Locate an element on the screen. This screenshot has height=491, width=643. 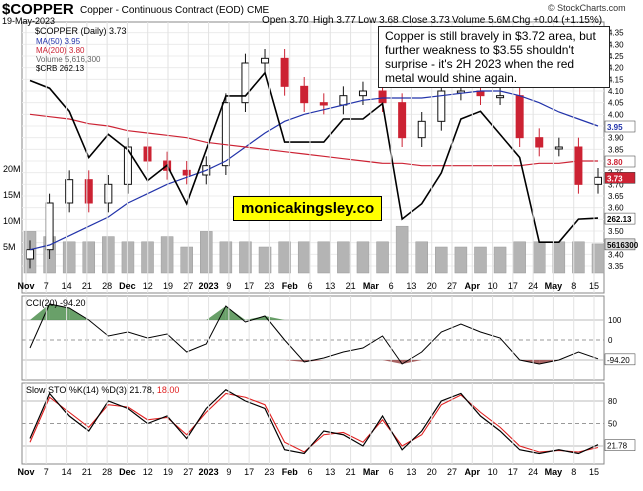
open-value: Open 3.70 is located at coordinates (285, 20).